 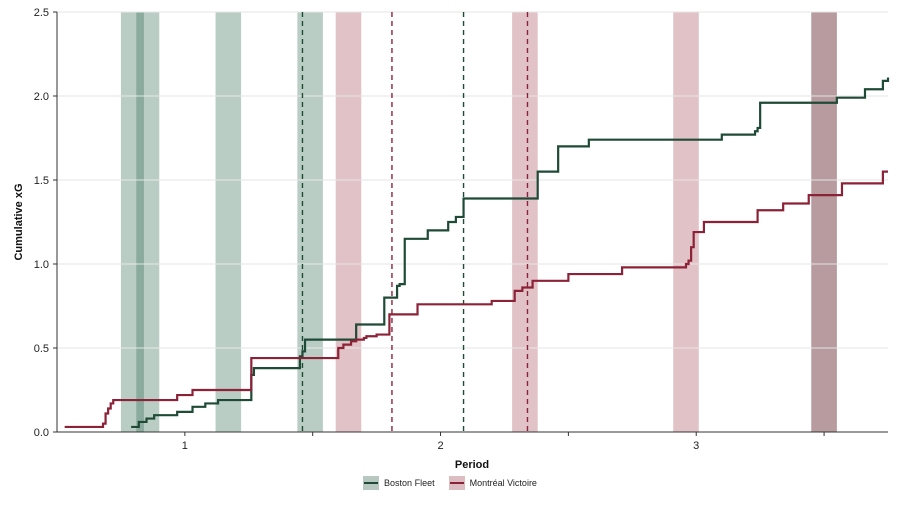 I want to click on legend-label-montreal: Montréal Victoire, so click(x=503, y=483).